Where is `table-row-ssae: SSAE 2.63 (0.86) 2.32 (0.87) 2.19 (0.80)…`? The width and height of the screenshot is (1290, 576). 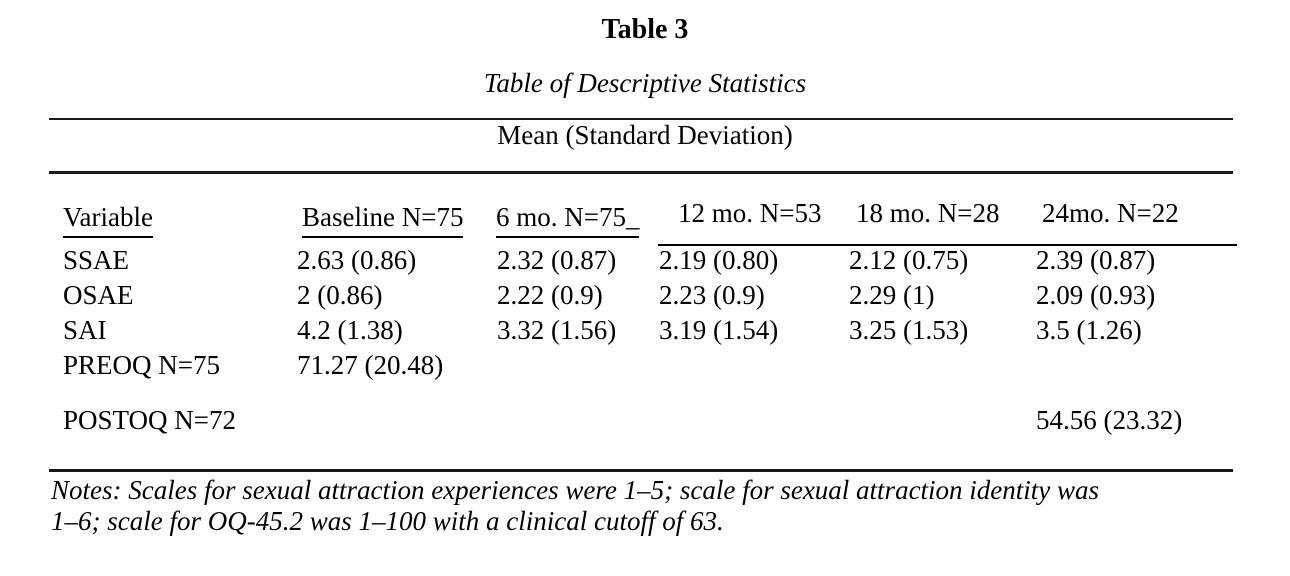
table-row-ssae: SSAE 2.63 (0.86) 2.32 (0.87) 2.19 (0.80)… is located at coordinates (645, 260).